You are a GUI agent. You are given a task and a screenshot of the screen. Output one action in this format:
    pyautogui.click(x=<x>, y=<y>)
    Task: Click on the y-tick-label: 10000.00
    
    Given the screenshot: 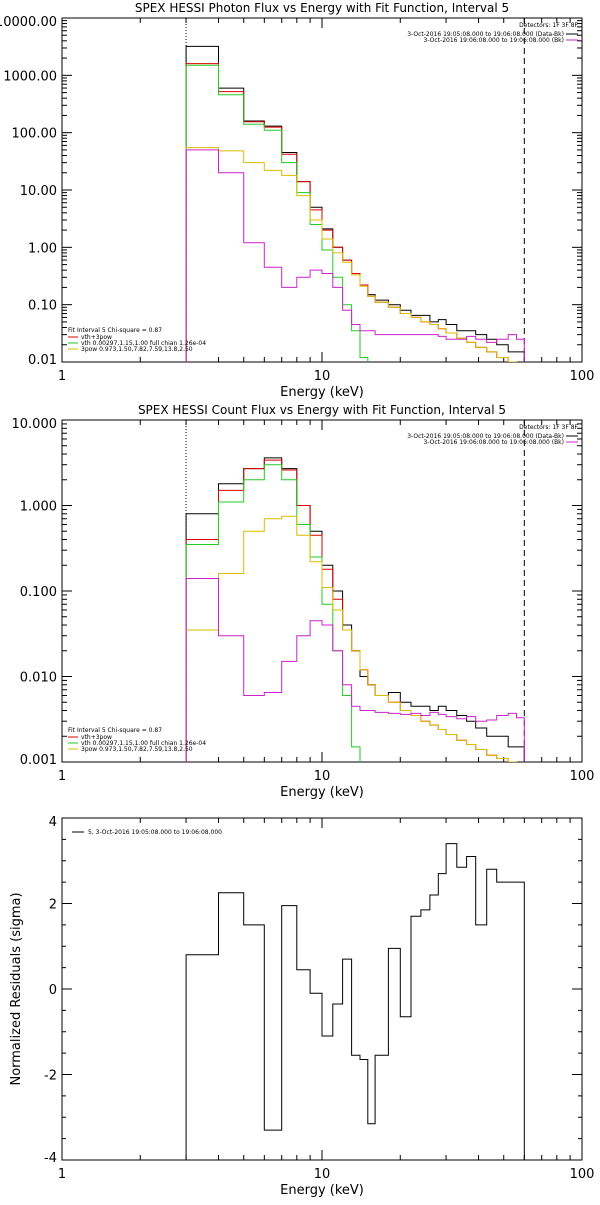 What is the action you would take?
    pyautogui.click(x=28, y=22)
    